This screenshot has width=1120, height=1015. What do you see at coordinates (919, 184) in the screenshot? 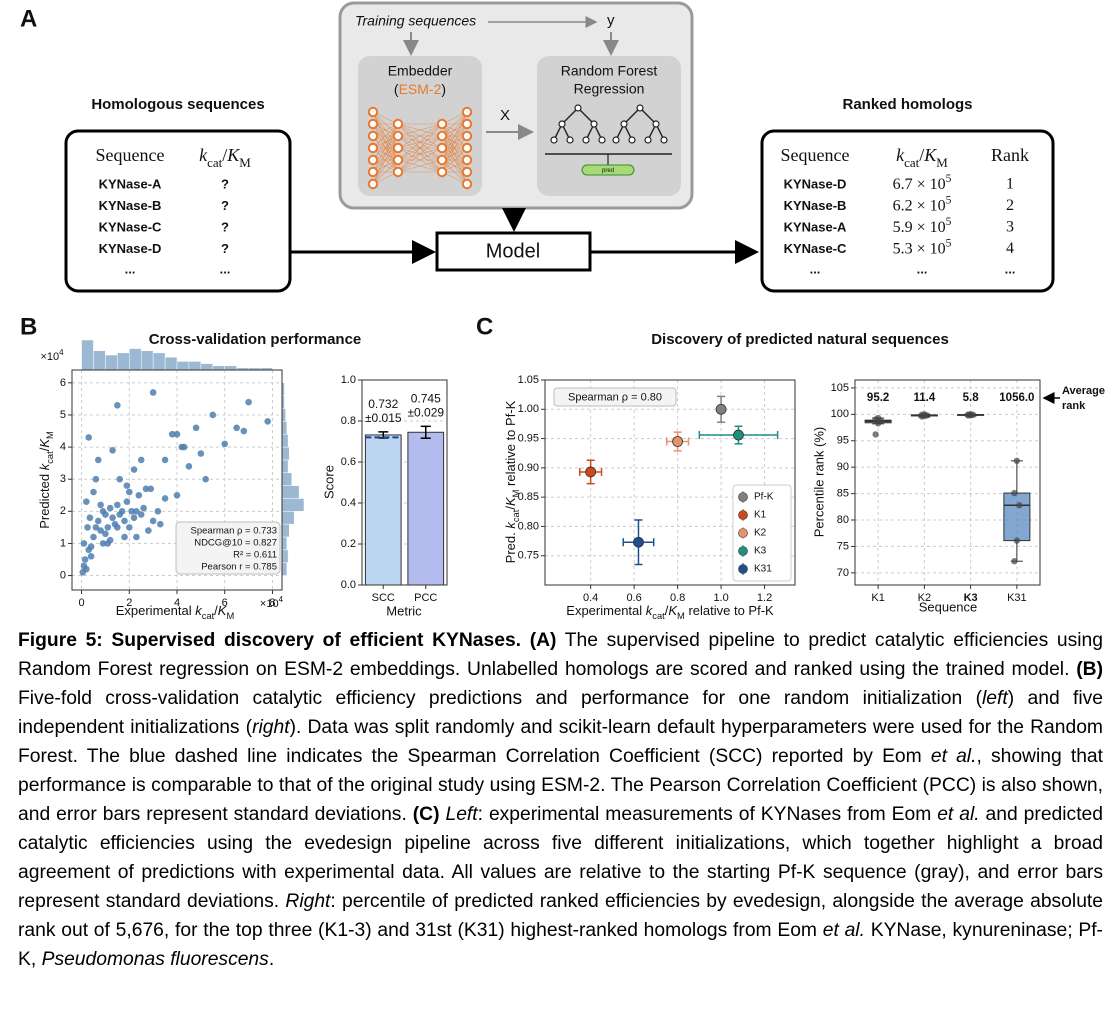
I see `text-part: 6.7 × 10` at bounding box center [919, 184].